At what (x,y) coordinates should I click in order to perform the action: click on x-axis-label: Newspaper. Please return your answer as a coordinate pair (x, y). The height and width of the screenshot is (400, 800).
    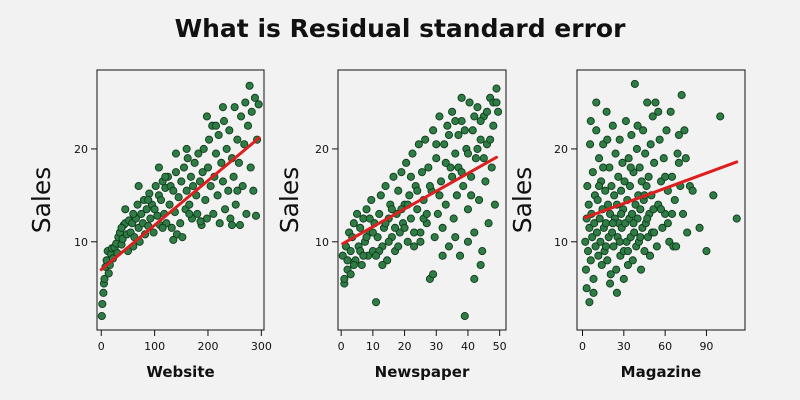
    Looking at the image, I should click on (422, 372).